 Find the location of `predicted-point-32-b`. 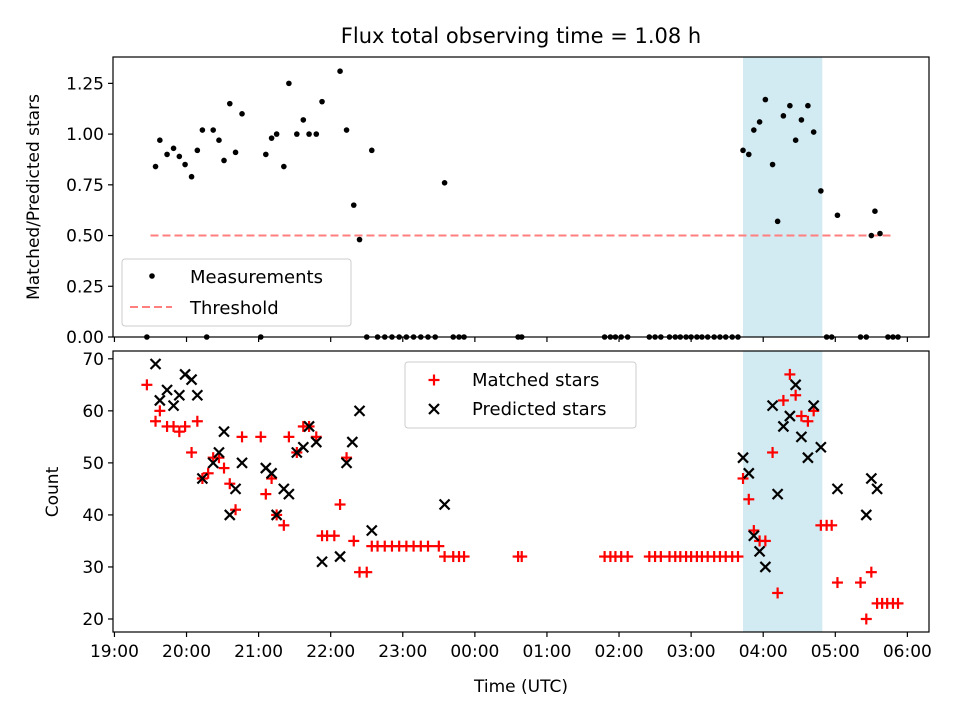

predicted-point-32-b is located at coordinates (749, 473).